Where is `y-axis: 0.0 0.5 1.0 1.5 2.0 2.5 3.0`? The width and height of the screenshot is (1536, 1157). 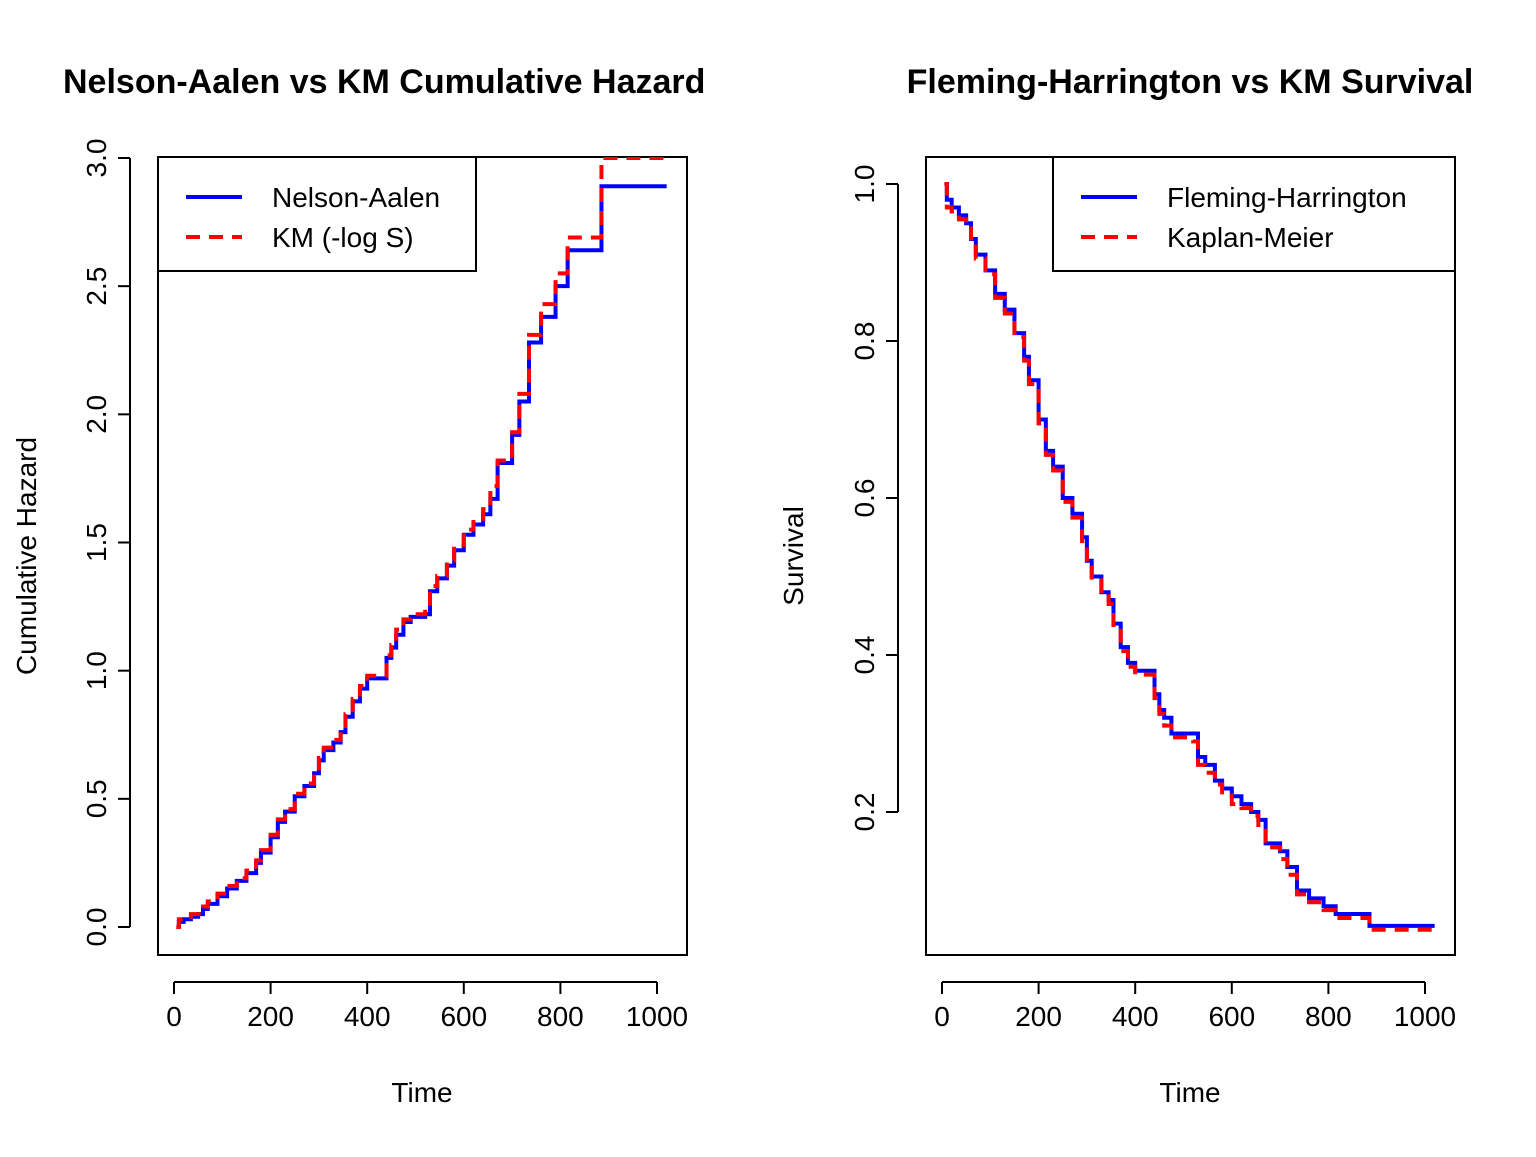
y-axis: 0.0 0.5 1.0 1.5 2.0 2.5 3.0 is located at coordinates (106, 543).